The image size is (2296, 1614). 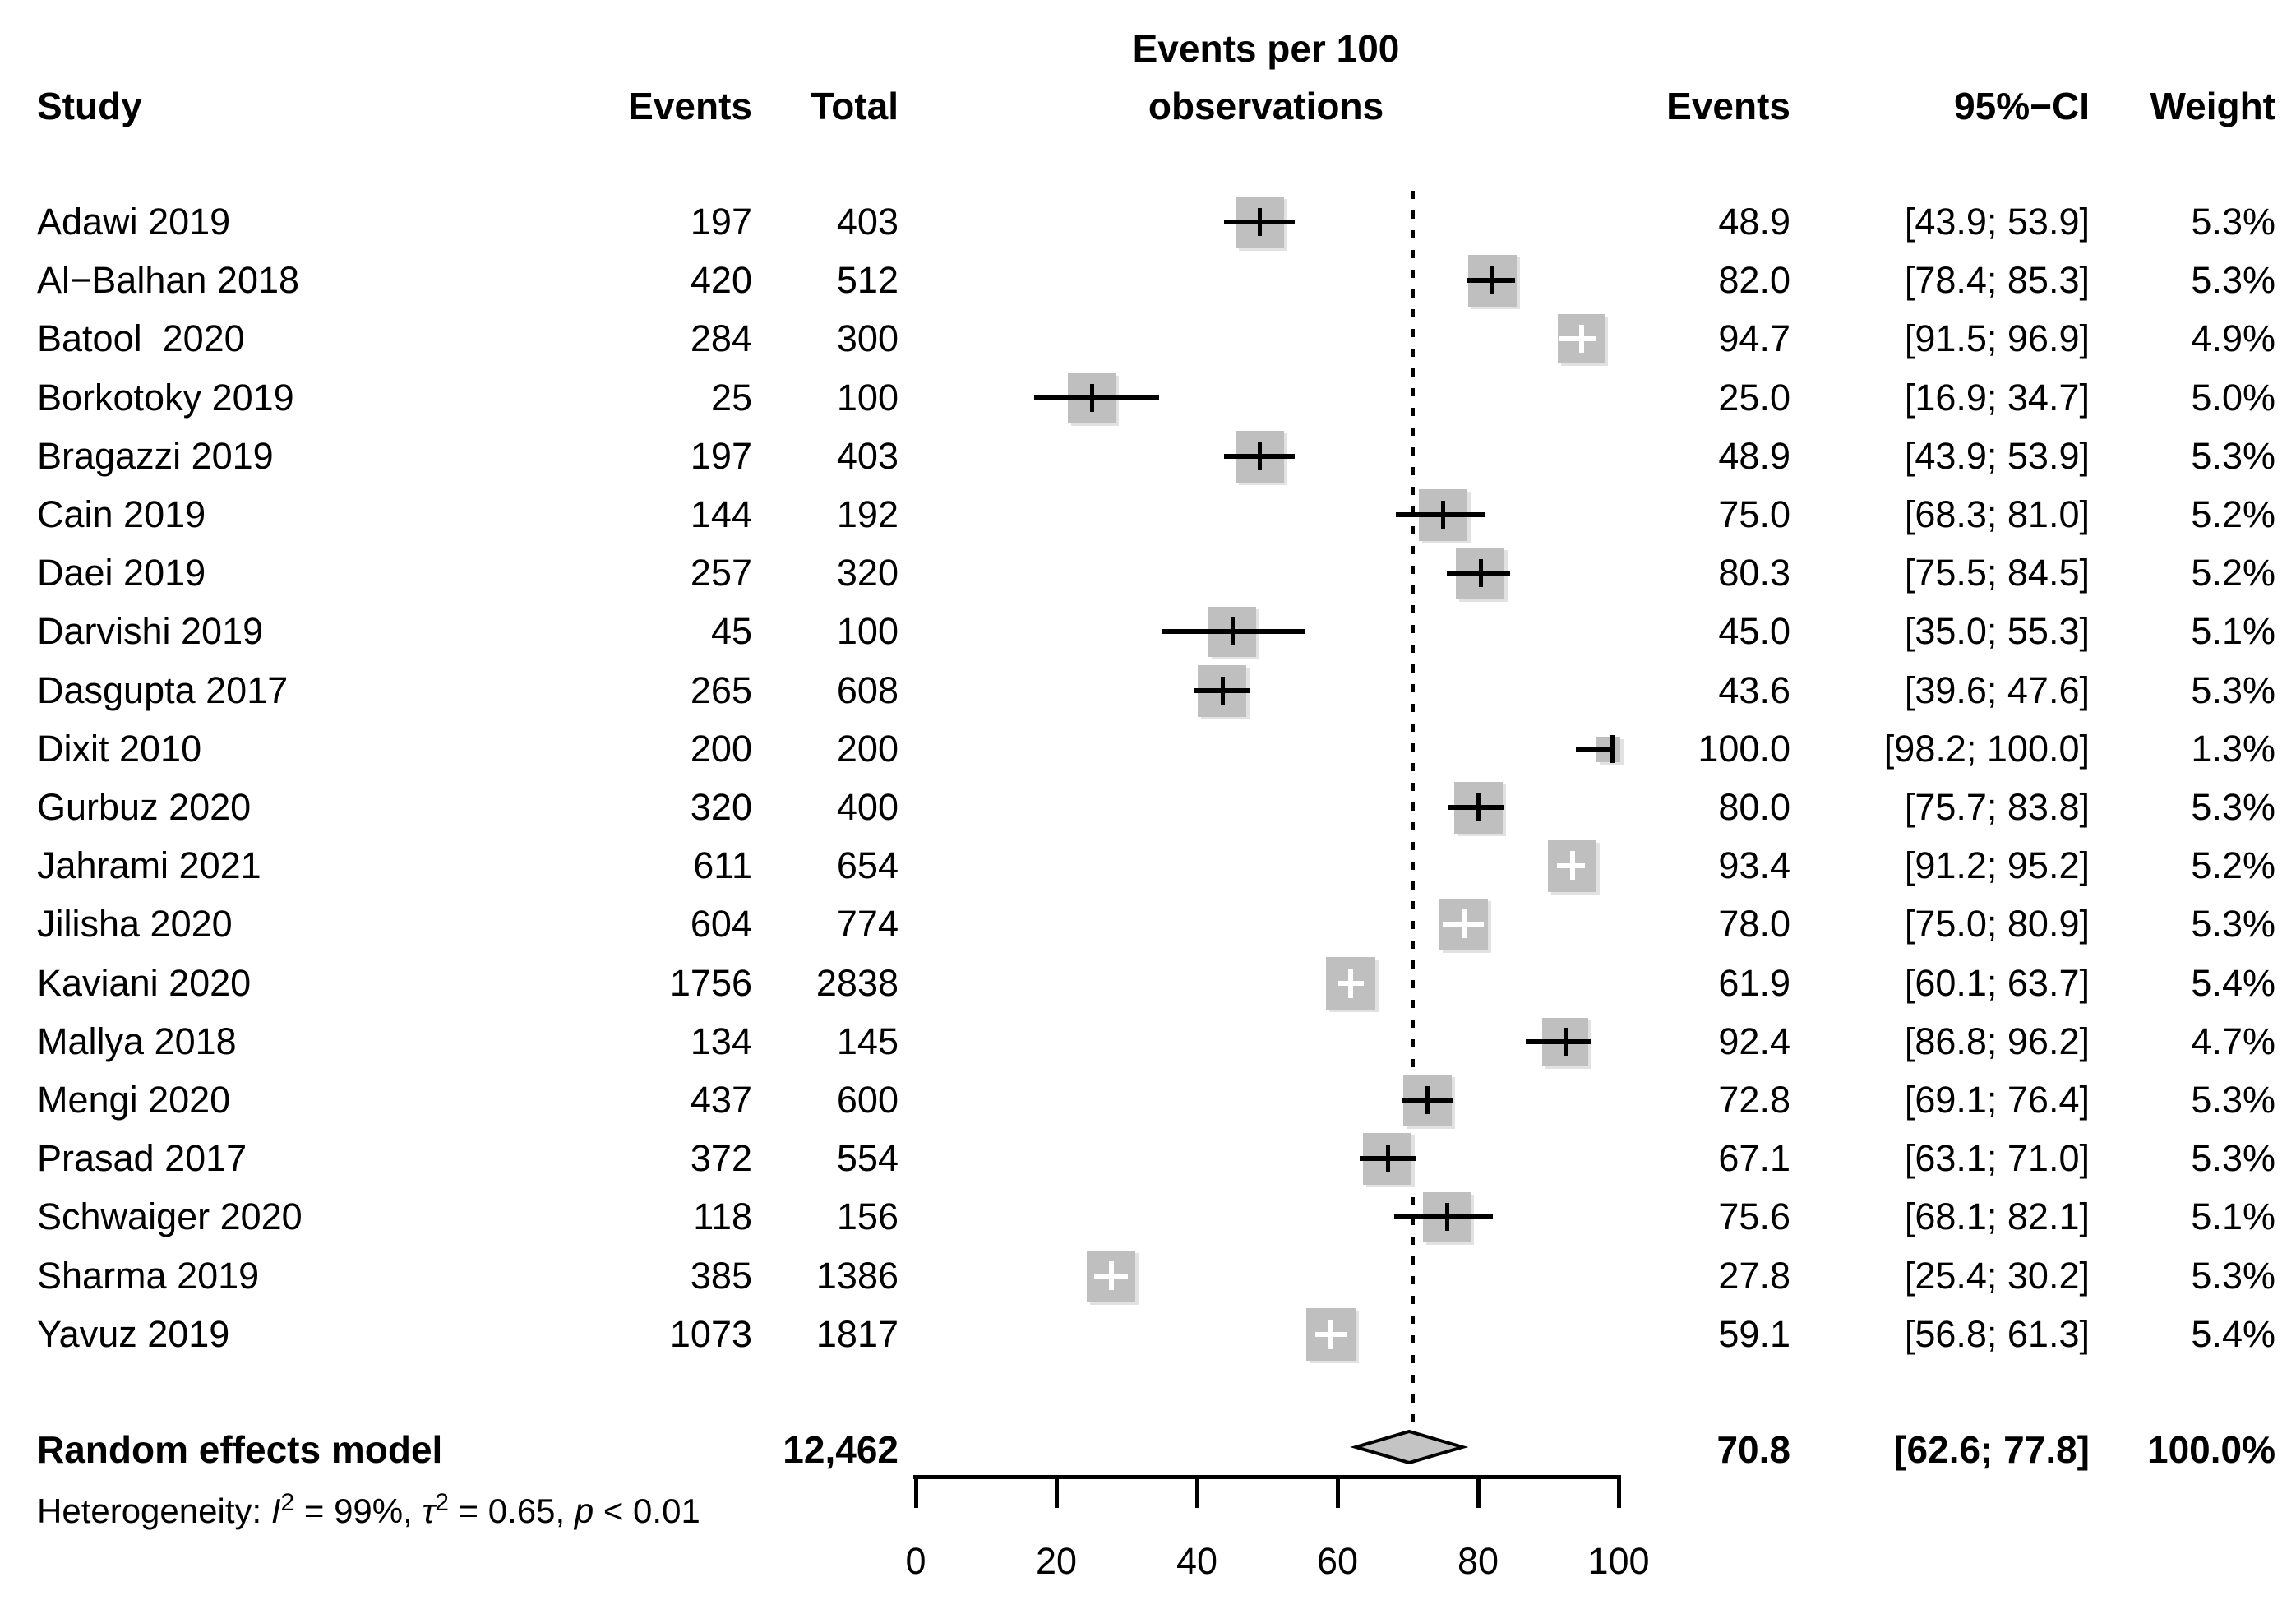 I want to click on study-name: Gurbuz 2020, so click(x=144, y=807).